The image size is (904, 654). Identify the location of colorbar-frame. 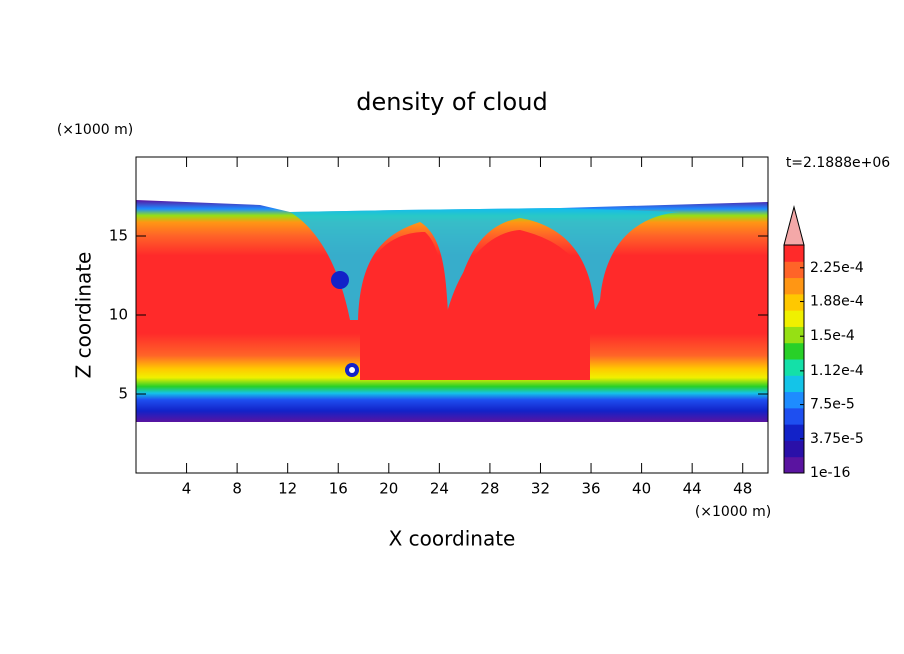
(794, 359).